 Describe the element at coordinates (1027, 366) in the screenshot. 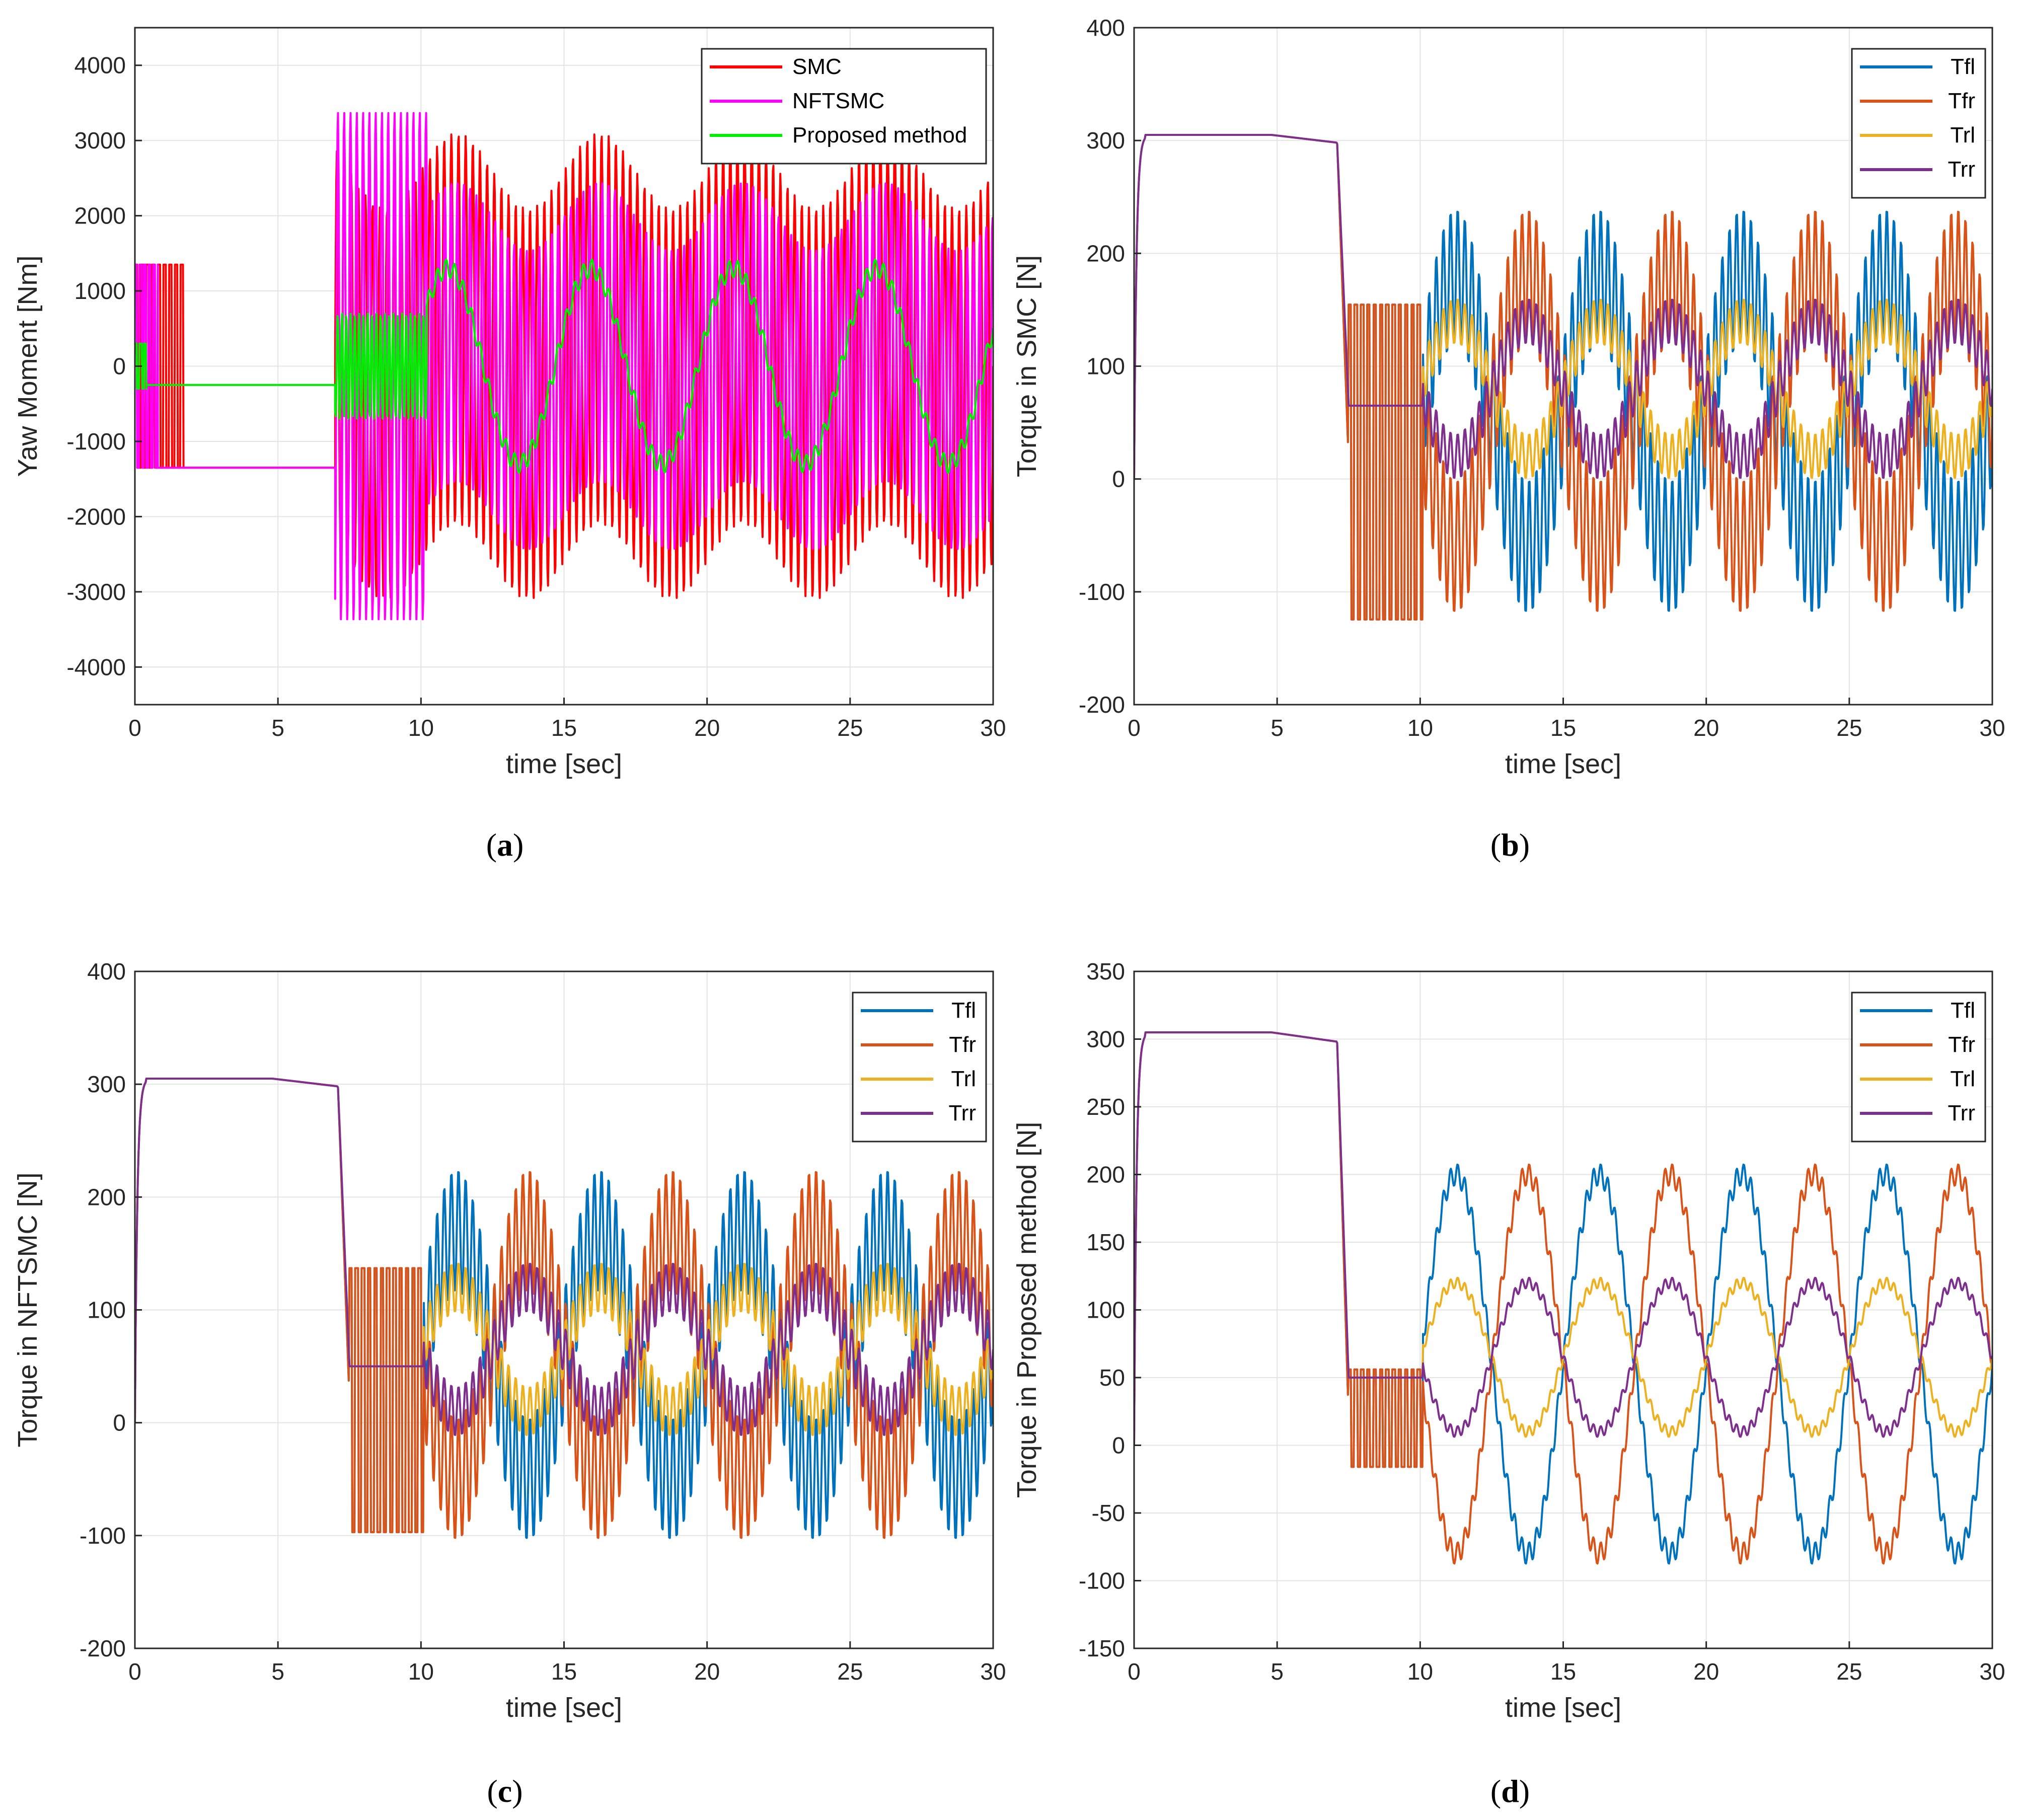

I see `y-axis-label: Torque in SMC [N]` at that location.